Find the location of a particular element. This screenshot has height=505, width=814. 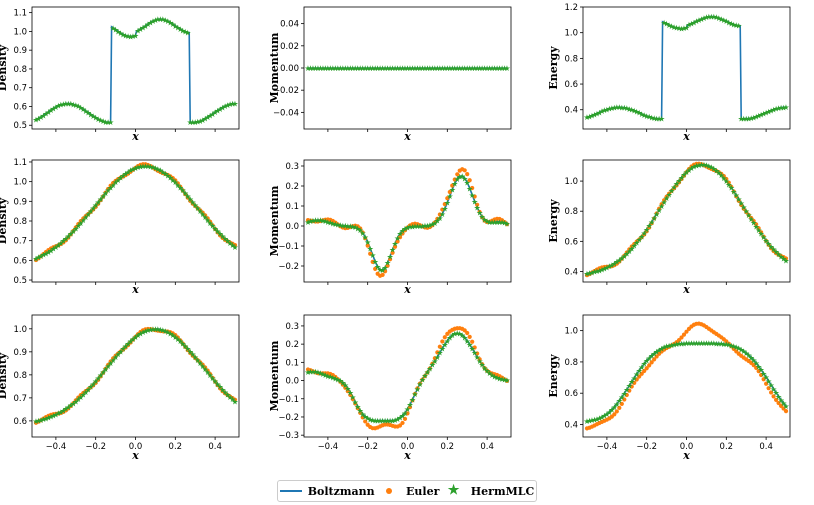

y-axis-label: Momentum is located at coordinates (274, 375).